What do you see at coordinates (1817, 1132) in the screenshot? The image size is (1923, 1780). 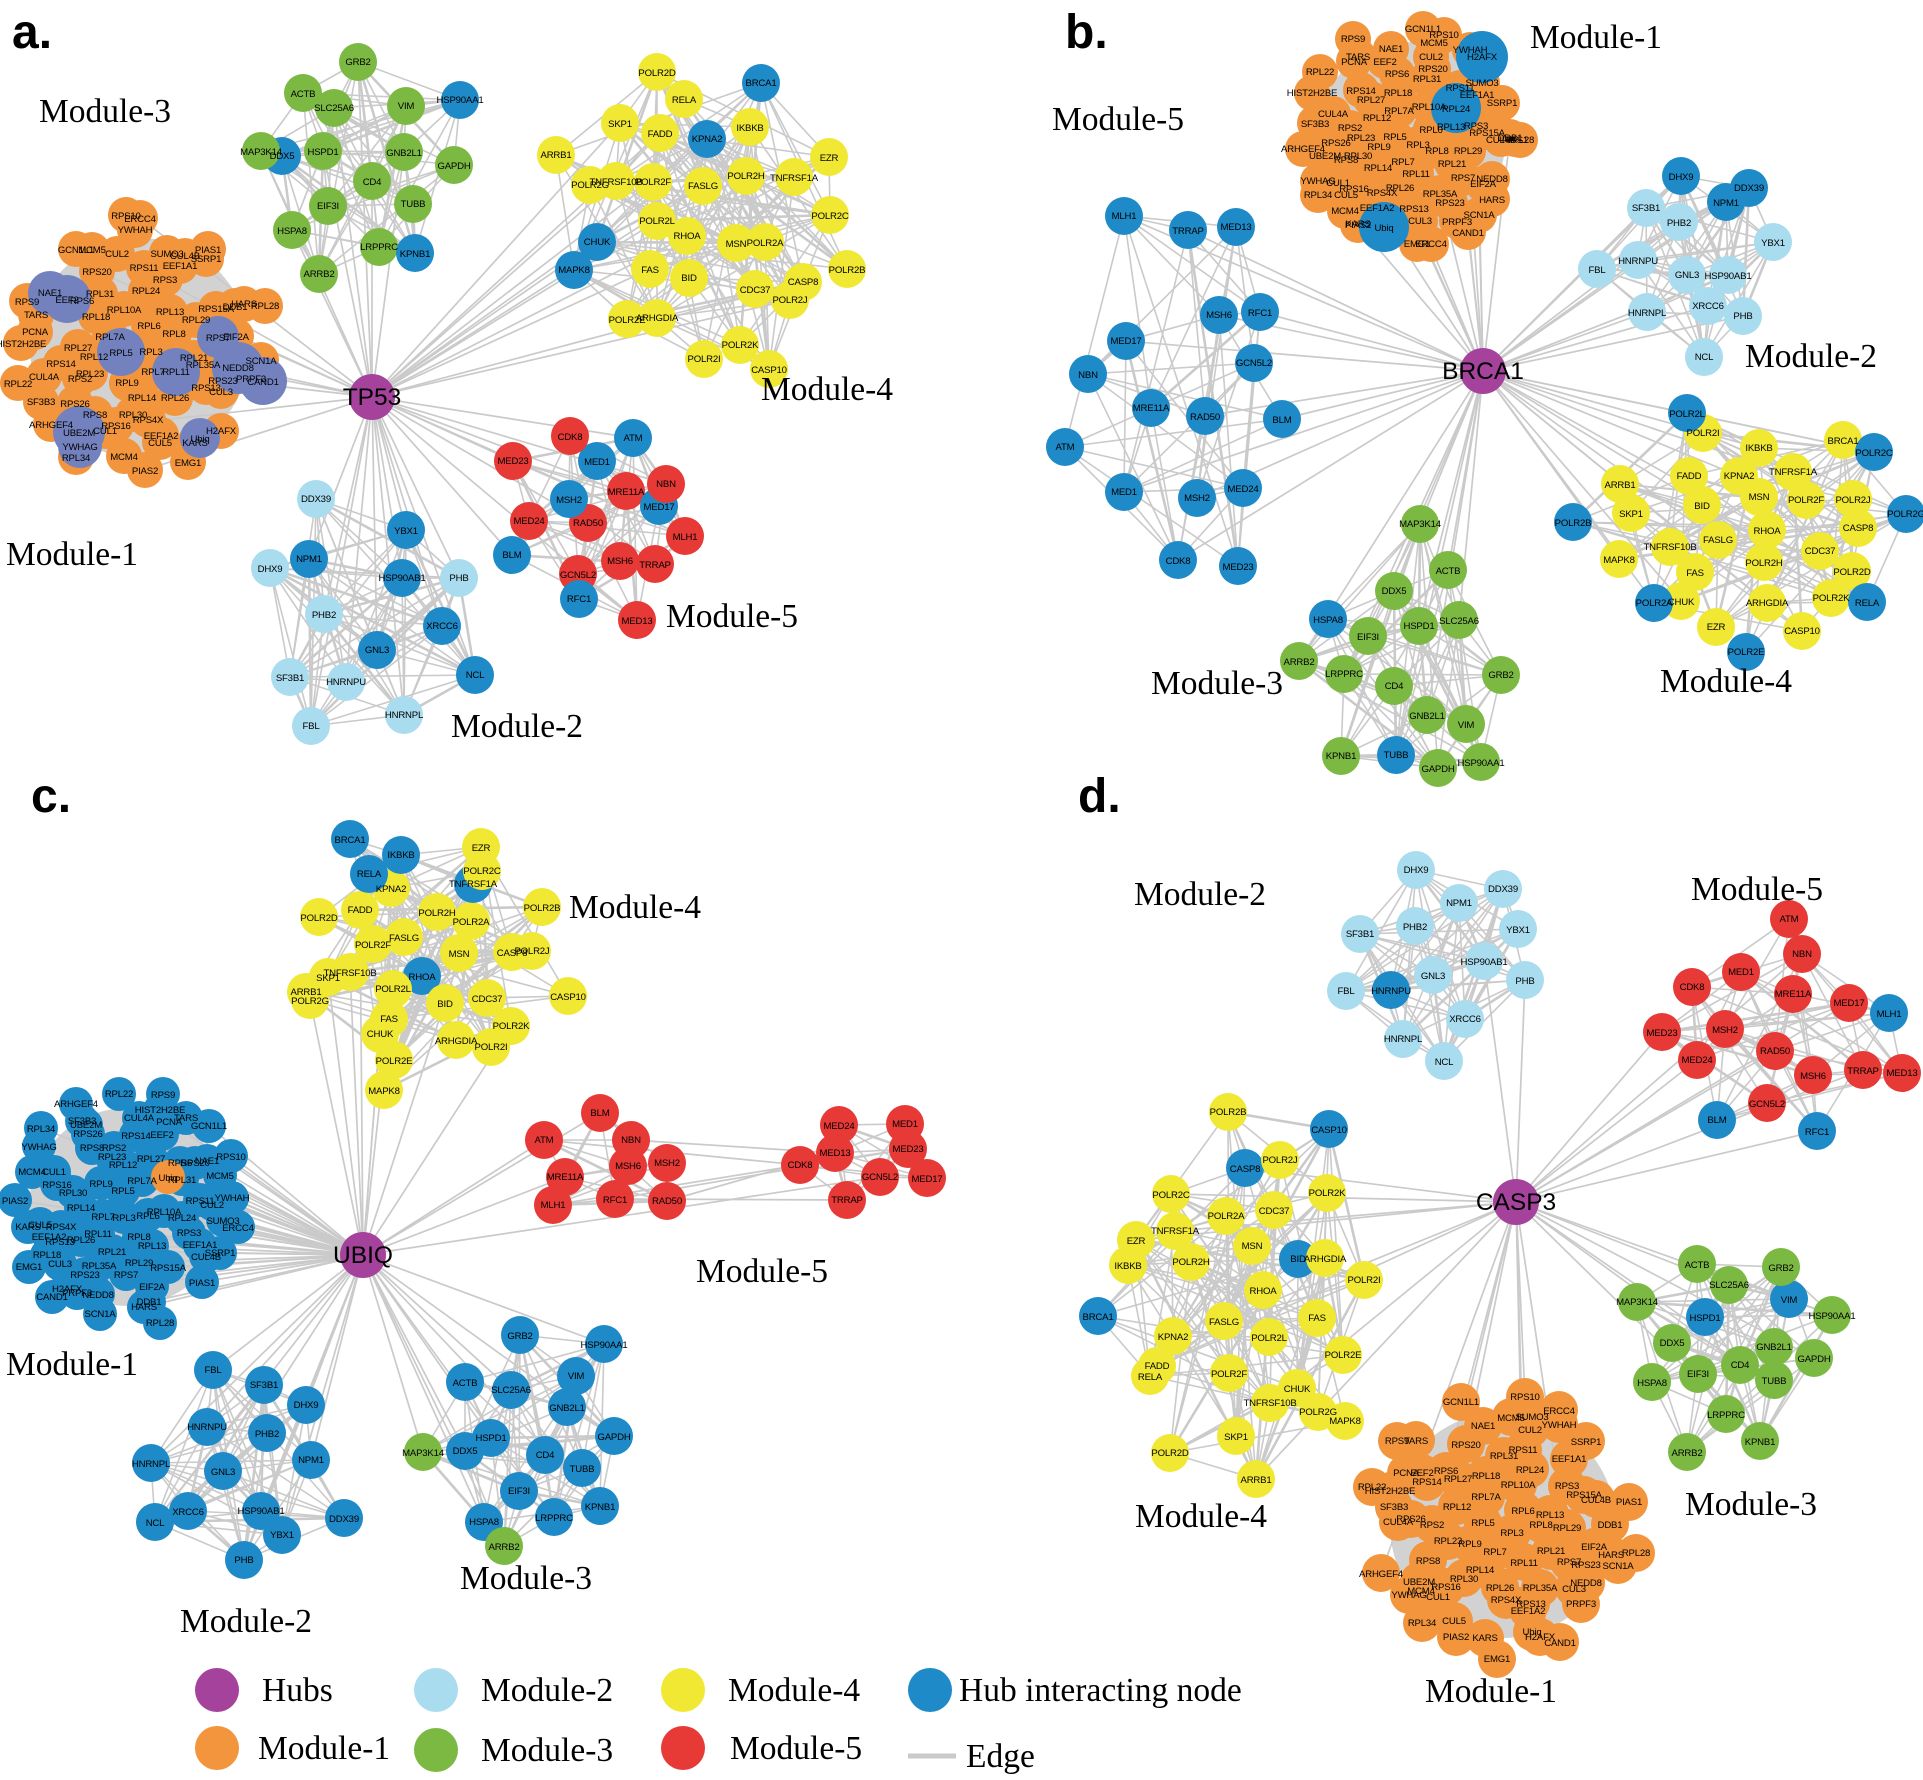 I see `svg-text: RFC1` at bounding box center [1817, 1132].